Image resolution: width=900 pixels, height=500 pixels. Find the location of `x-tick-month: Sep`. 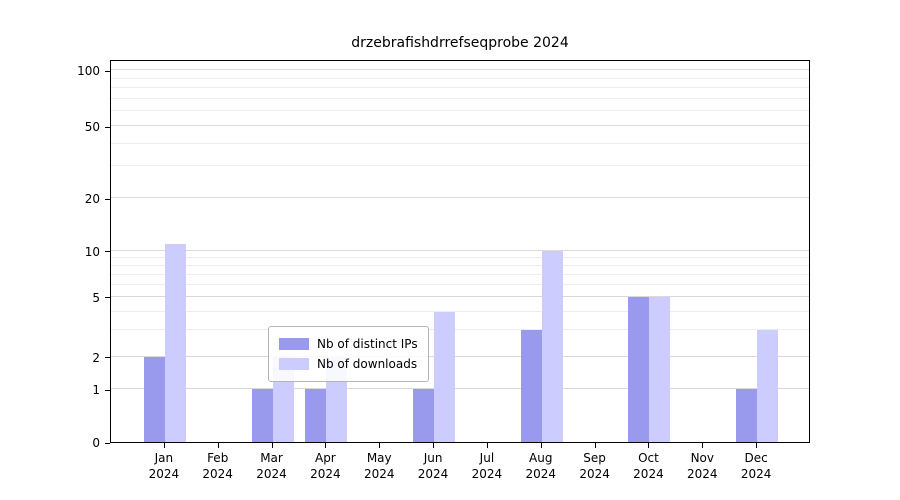

x-tick-month: Sep is located at coordinates (594, 458).